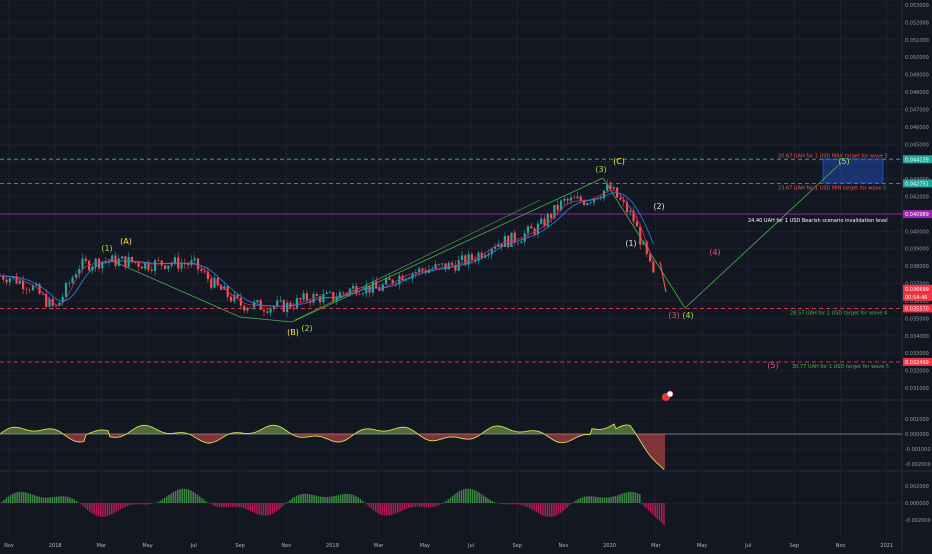 Image resolution: width=932 pixels, height=554 pixels. I want to click on x-tick-label: 2021, so click(886, 546).